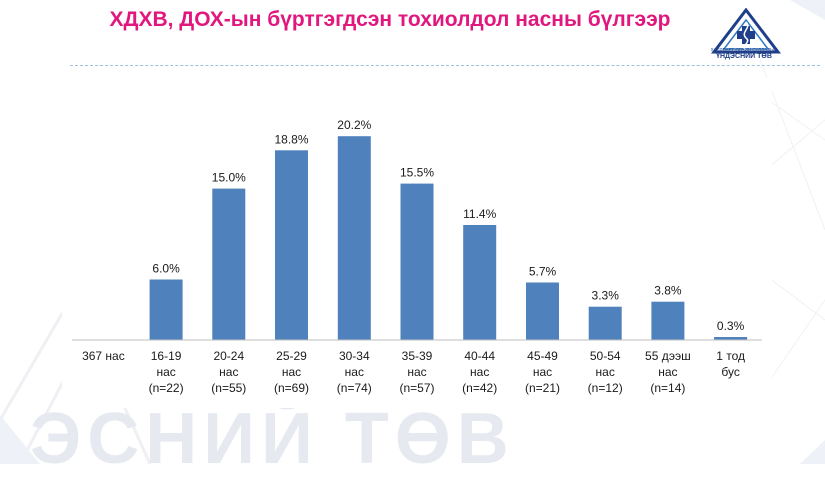 The height and width of the screenshot is (480, 825). What do you see at coordinates (543, 272) in the screenshot?
I see `data-label-7: 5.7%` at bounding box center [543, 272].